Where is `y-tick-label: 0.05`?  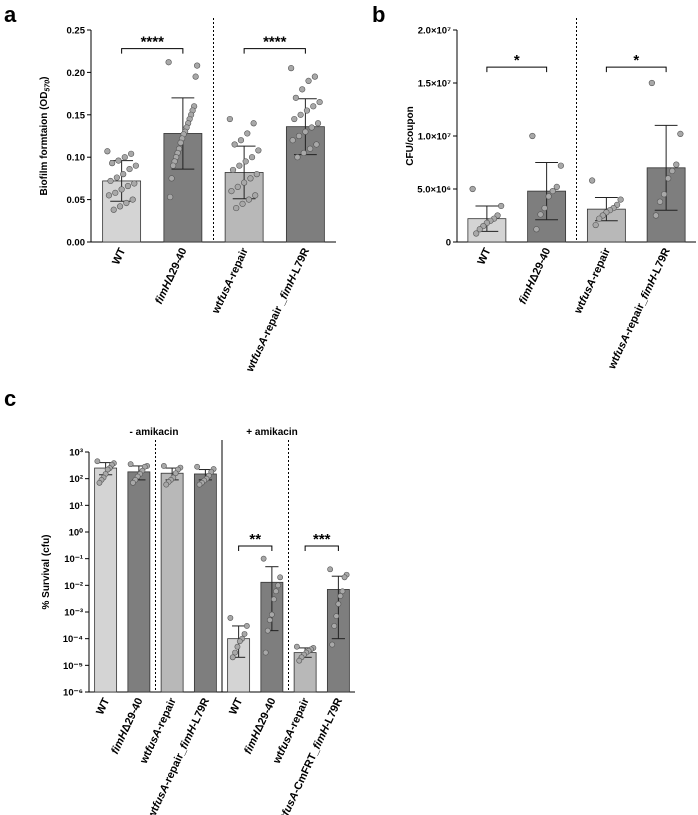
y-tick-label: 0.05 is located at coordinates (76, 200).